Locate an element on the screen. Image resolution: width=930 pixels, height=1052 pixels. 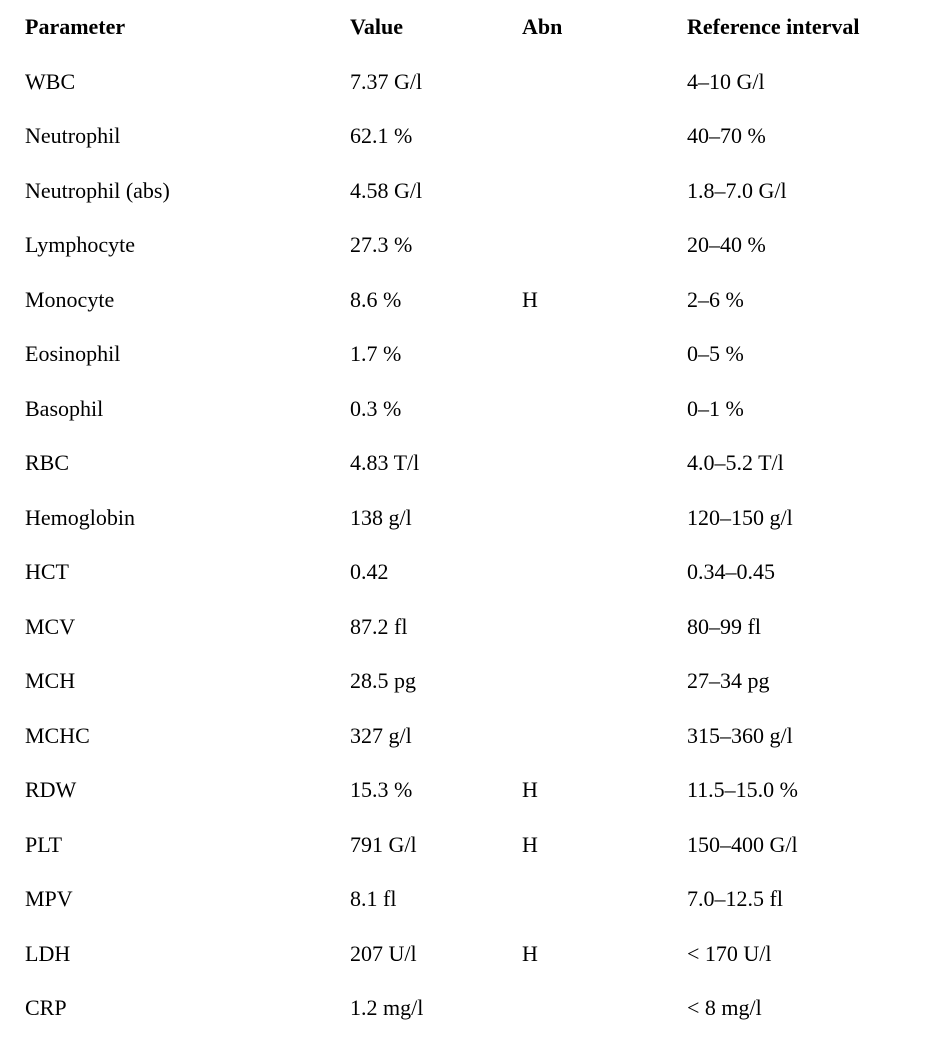
value-cell: 791 G/l is located at coordinates (383, 844).